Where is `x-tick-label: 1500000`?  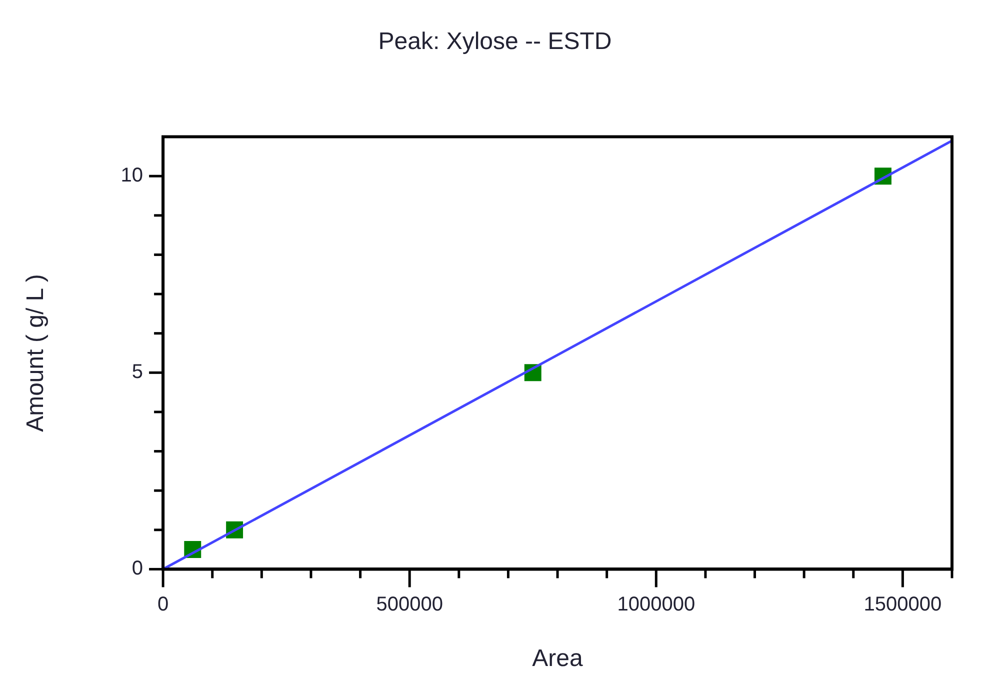
x-tick-label: 1500000 is located at coordinates (903, 605).